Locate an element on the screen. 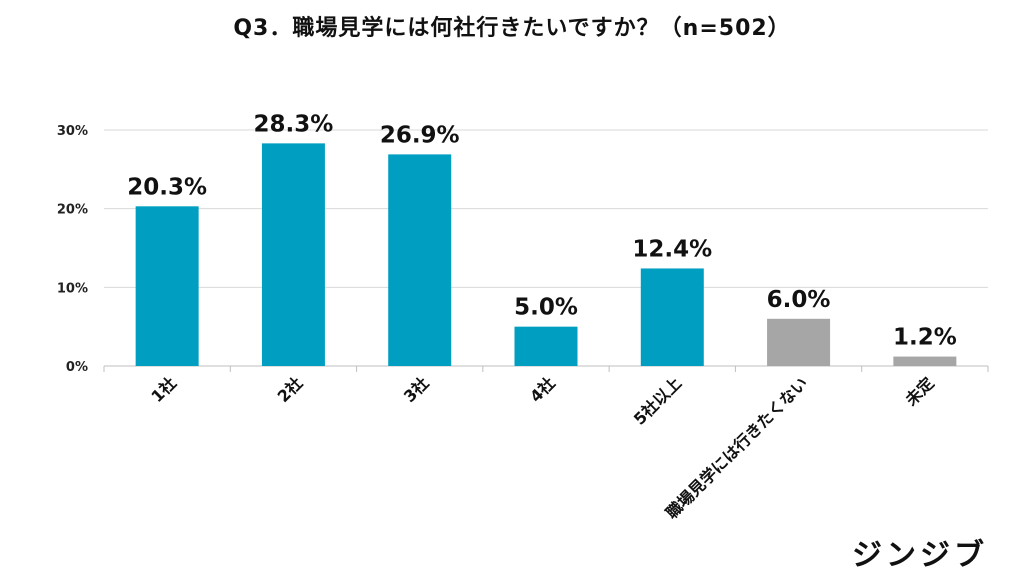 This screenshot has height=588, width=1024. x-tick-label: 4社 is located at coordinates (542, 389).